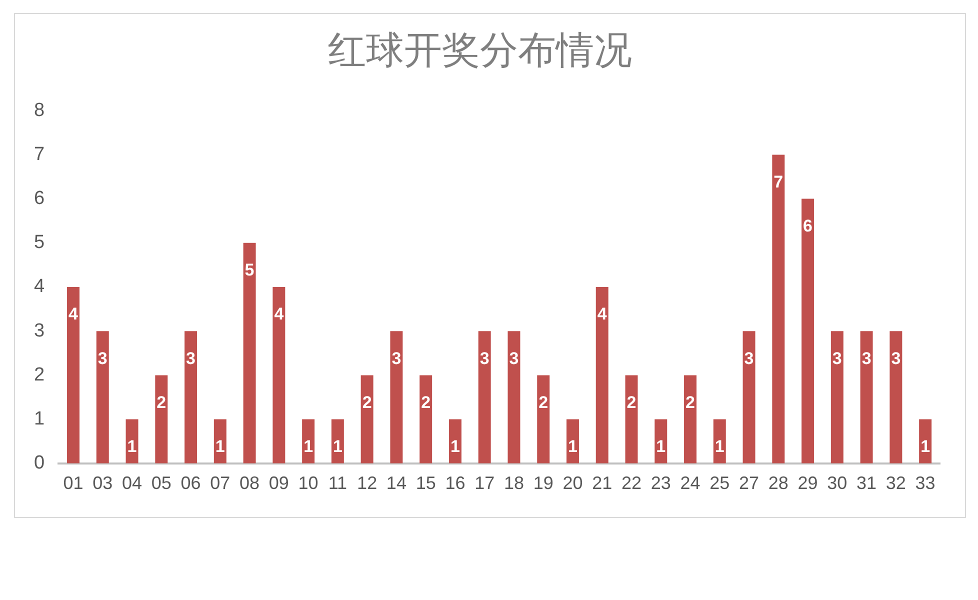 Image resolution: width=978 pixels, height=600 pixels. I want to click on x-tick-label: 22, so click(631, 483).